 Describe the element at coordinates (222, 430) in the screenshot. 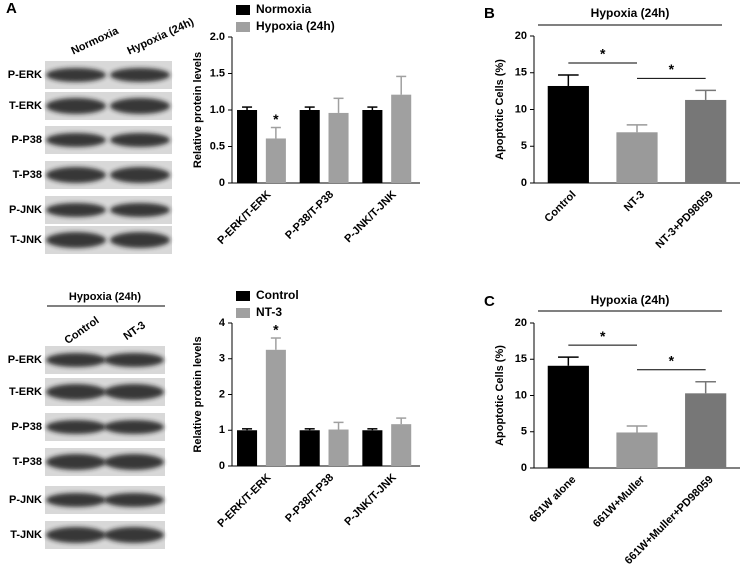

I see `y-tick-label: 1` at that location.